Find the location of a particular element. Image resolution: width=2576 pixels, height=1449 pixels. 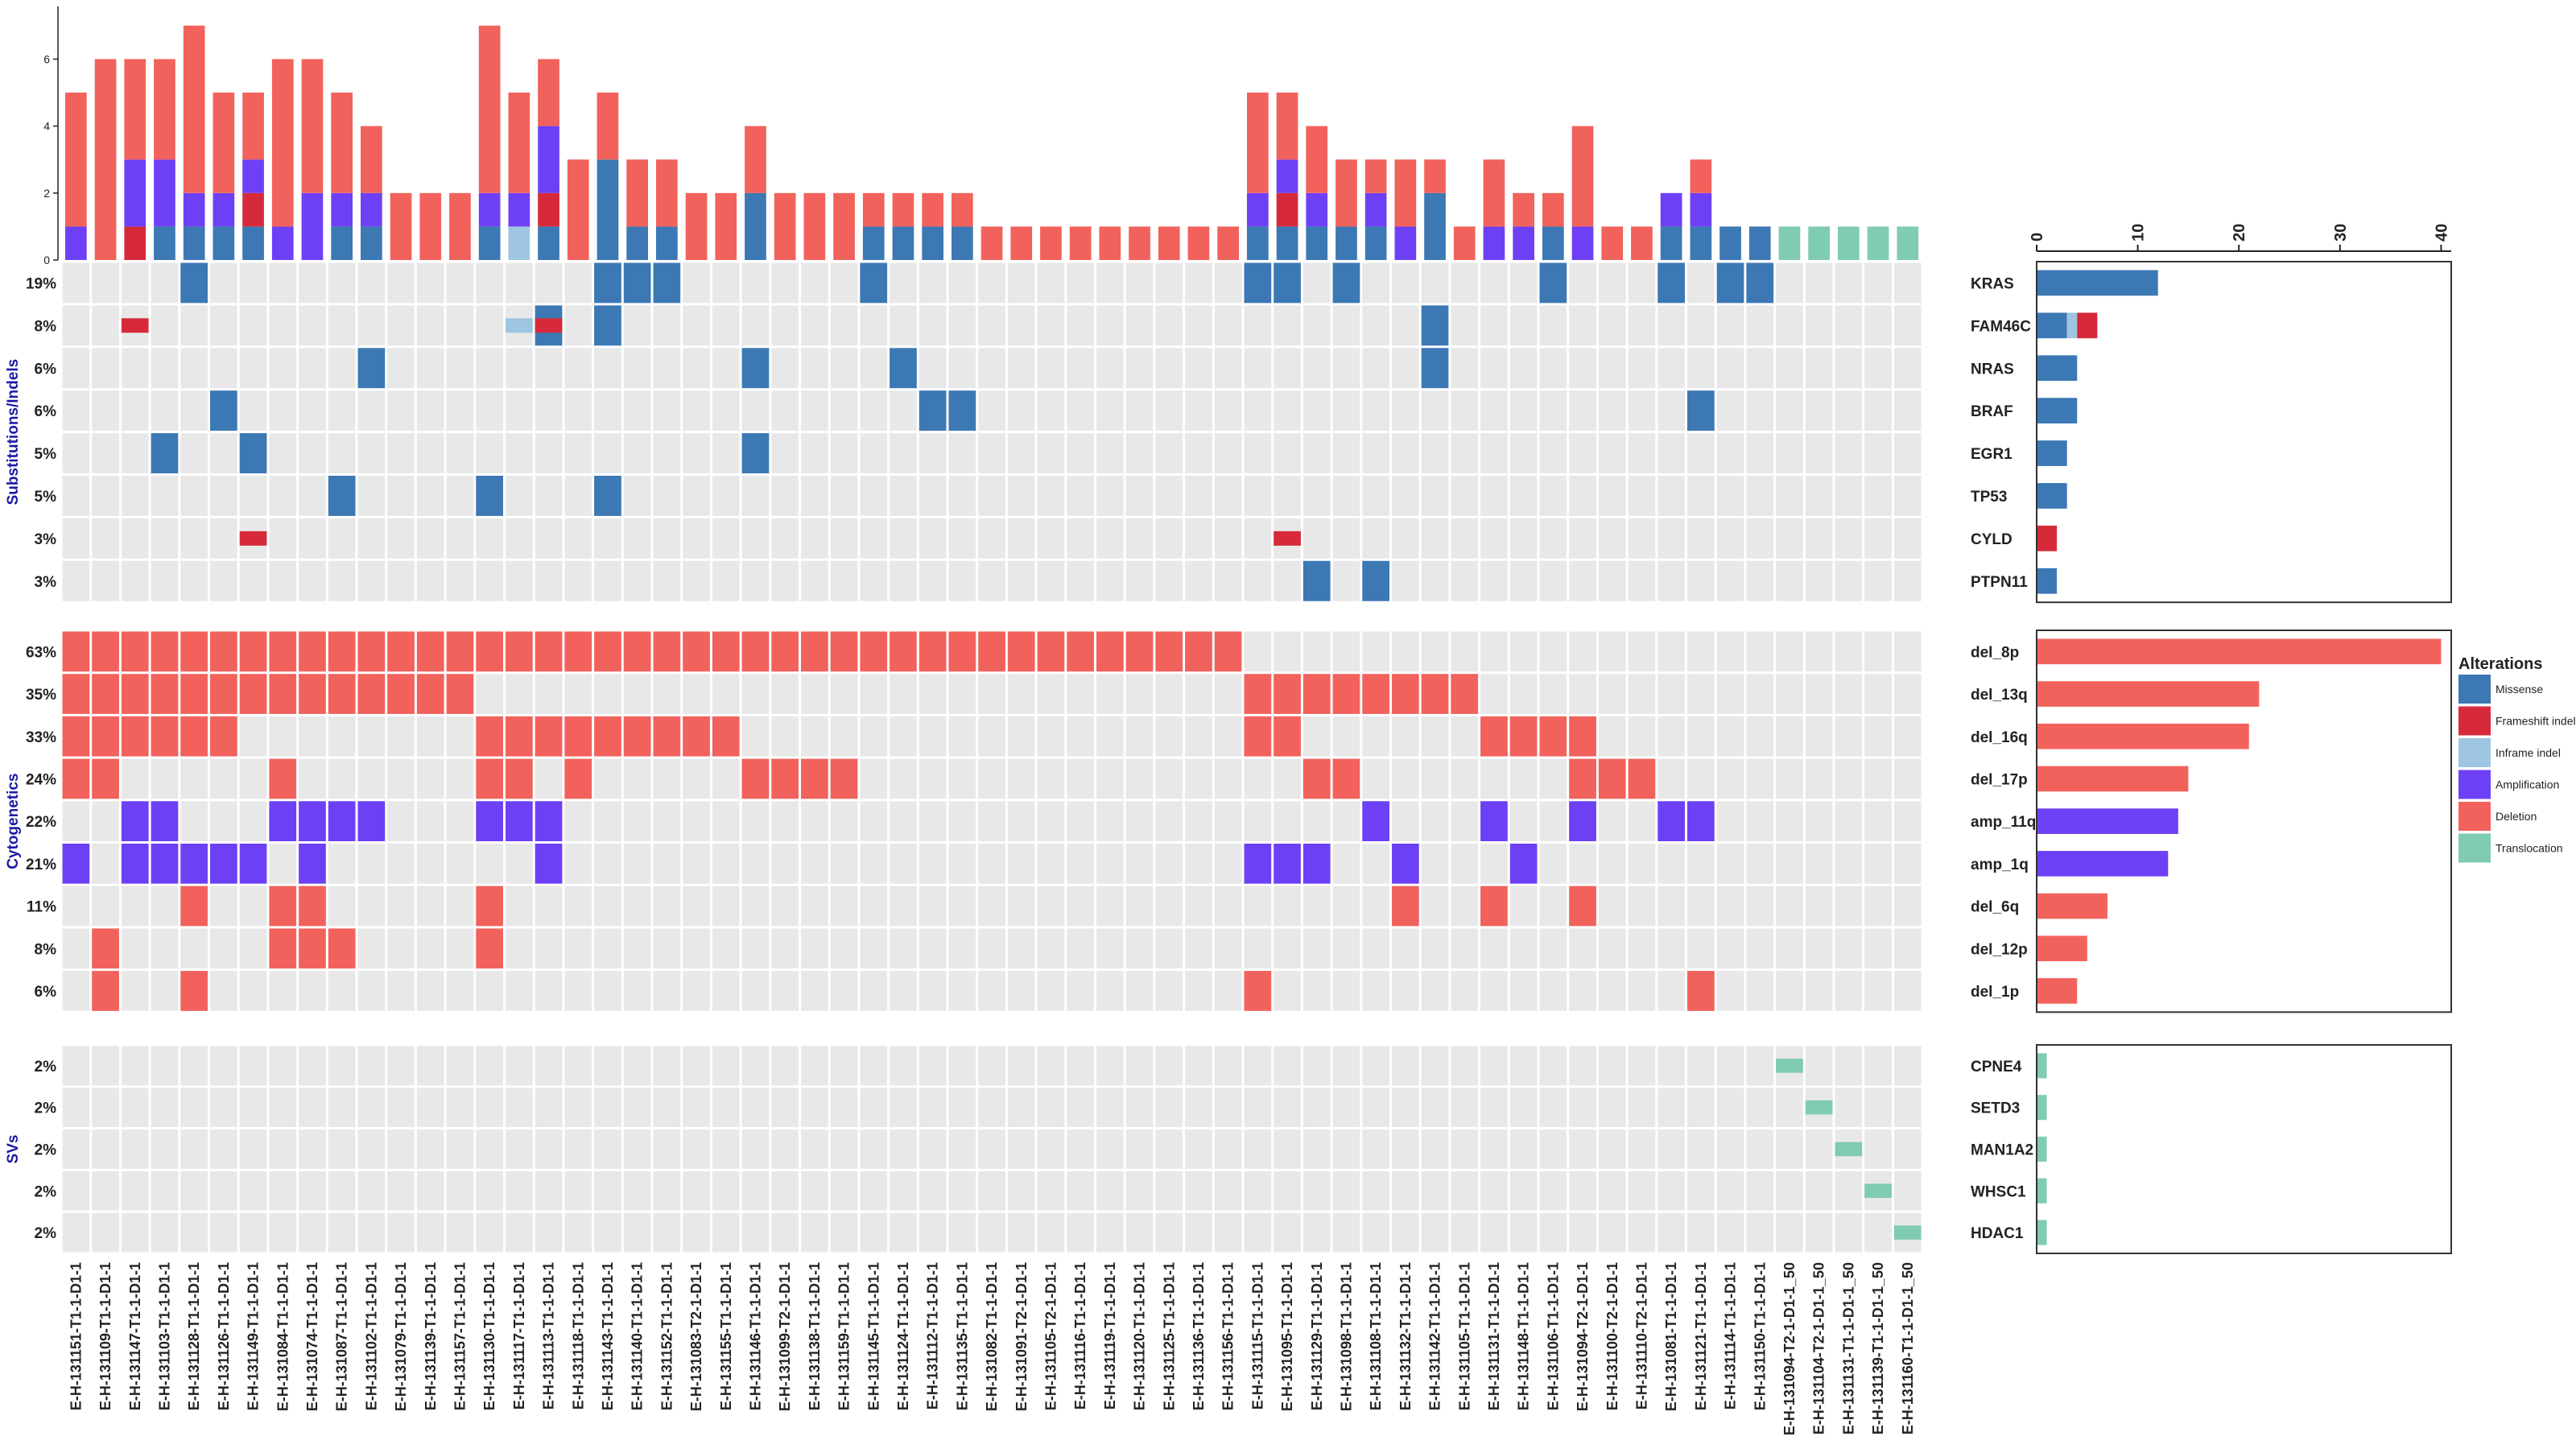

sample-label: E-H-131148-T1-1-D1-1 is located at coordinates (1524, 1336).